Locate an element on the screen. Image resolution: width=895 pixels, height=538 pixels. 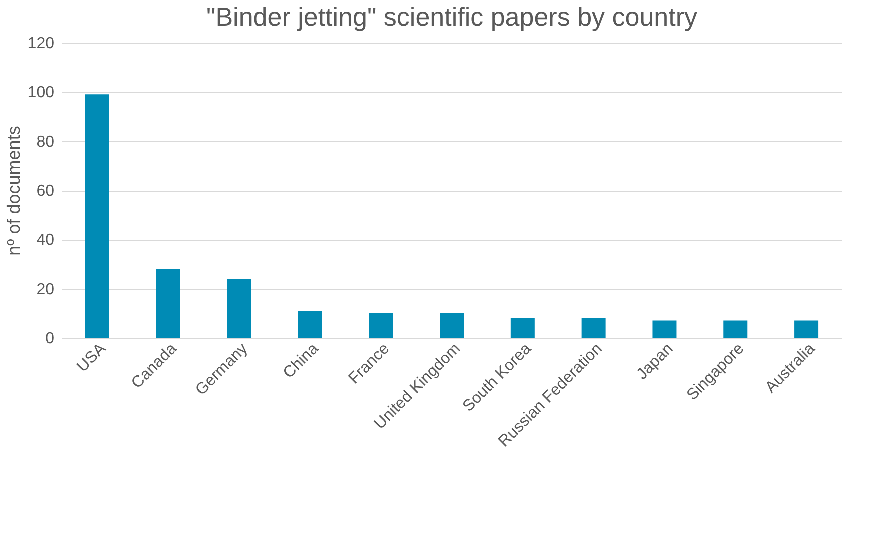
x-tick-label: USA is located at coordinates (92, 358).